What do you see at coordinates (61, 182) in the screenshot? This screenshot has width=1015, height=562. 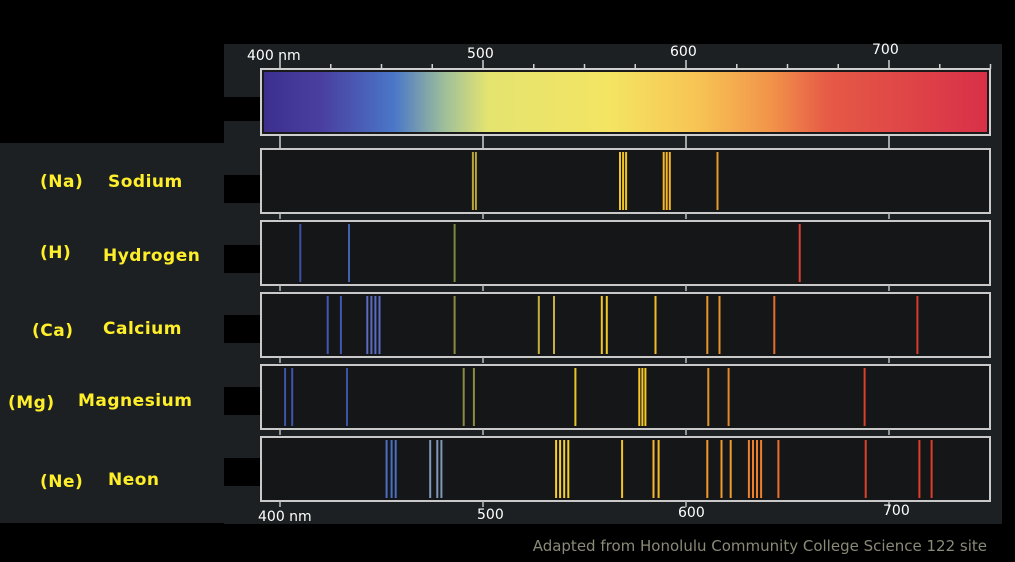 I see `element-symbol: (Na)` at bounding box center [61, 182].